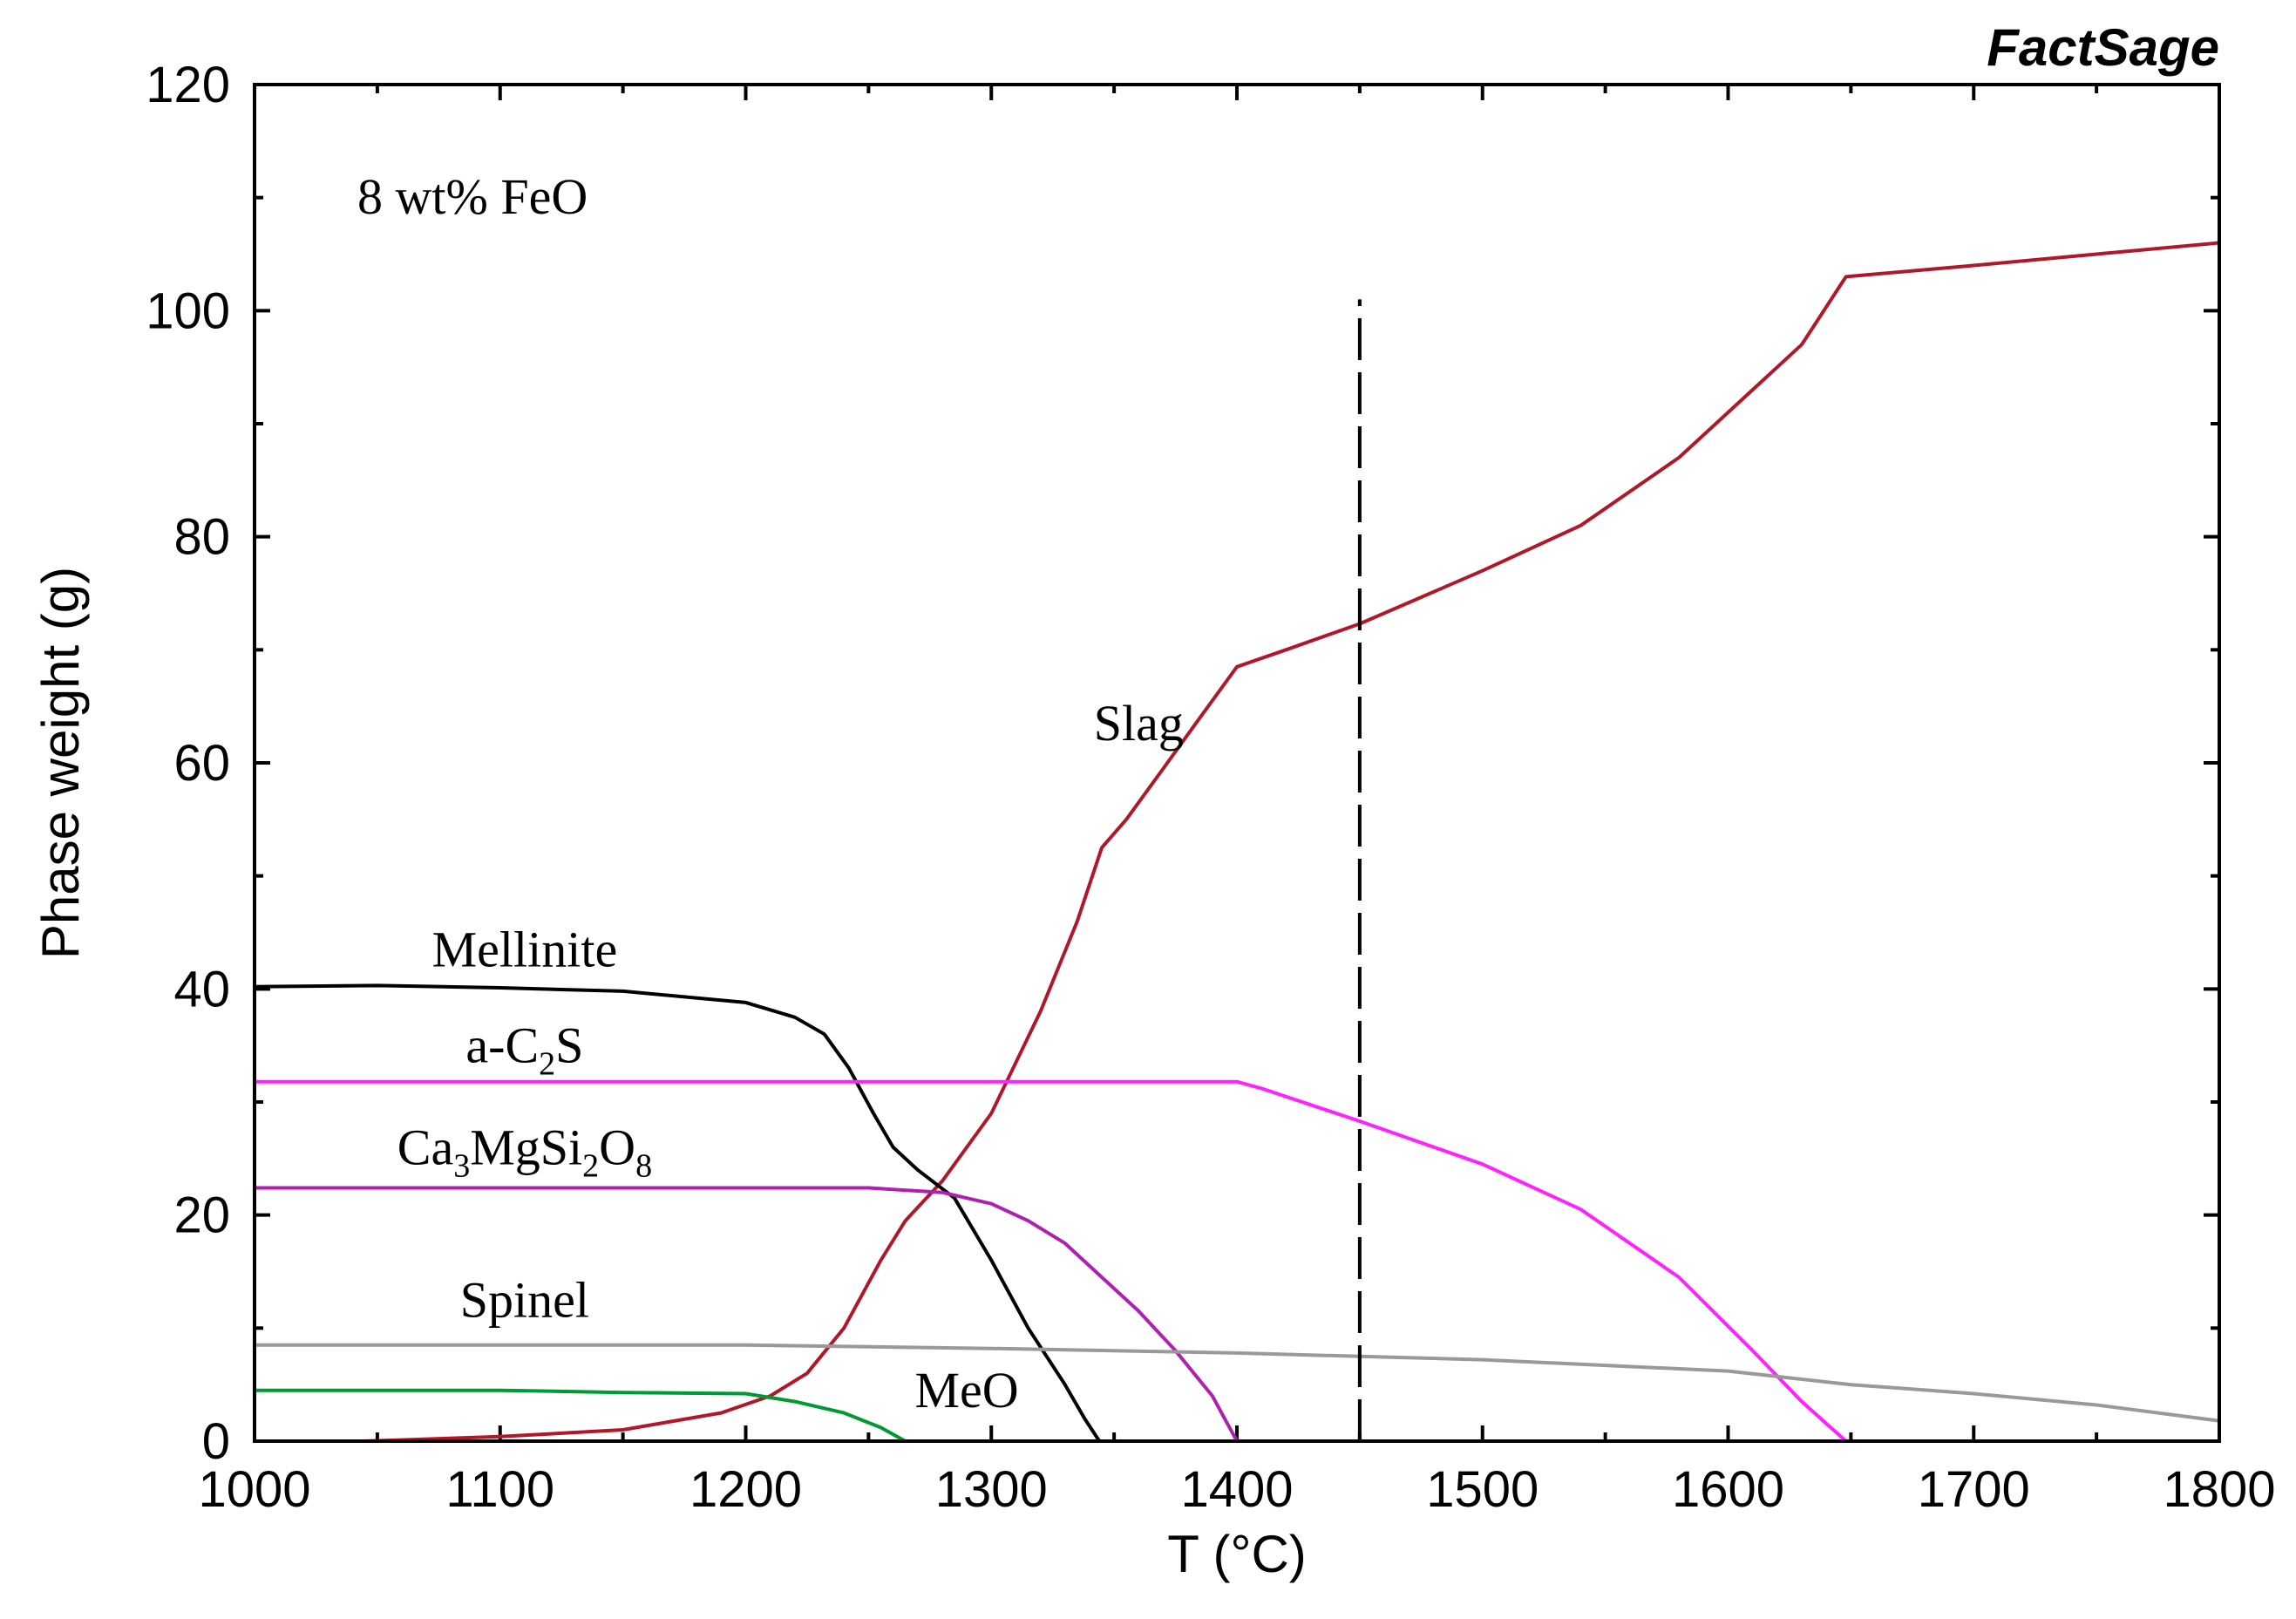  What do you see at coordinates (1237, 1554) in the screenshot?
I see `x-axis-label: T (°C)` at bounding box center [1237, 1554].